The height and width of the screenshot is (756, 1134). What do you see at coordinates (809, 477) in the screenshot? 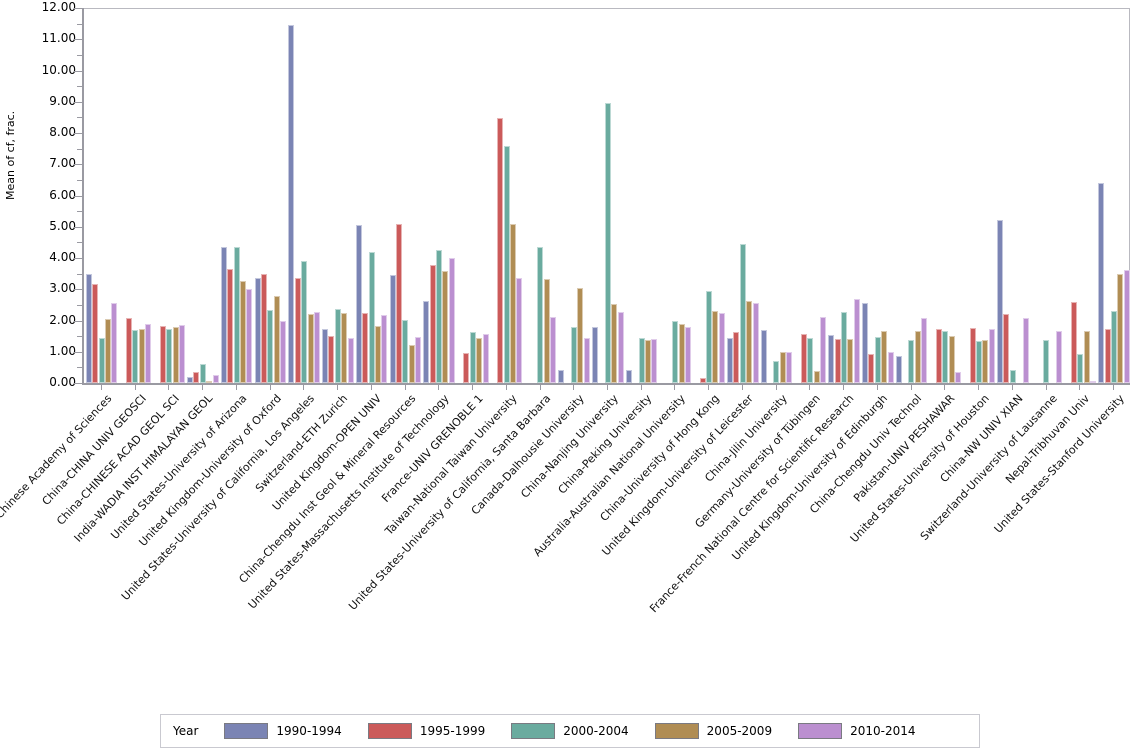
I see `x-axis-category-label: United Kingdom-University of Edinburgh` at bounding box center [809, 477].